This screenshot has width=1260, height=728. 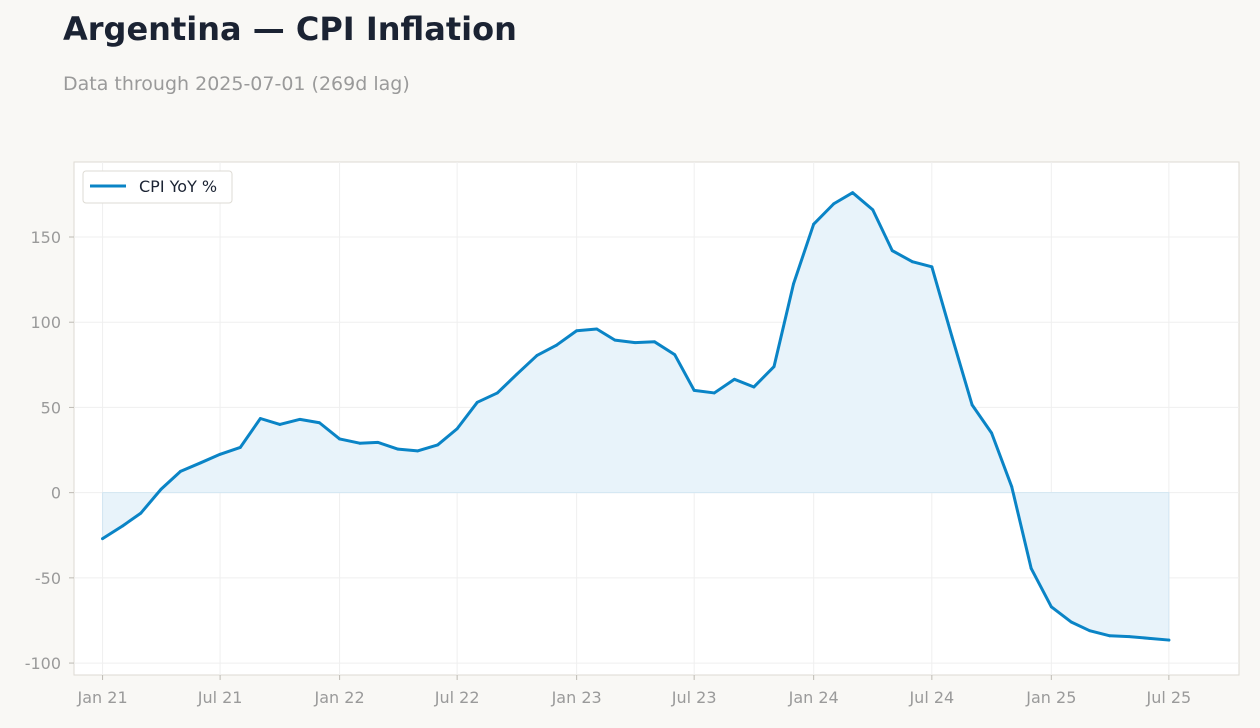 What do you see at coordinates (457, 697) in the screenshot?
I see `x-tick-label: Jul 22` at bounding box center [457, 697].